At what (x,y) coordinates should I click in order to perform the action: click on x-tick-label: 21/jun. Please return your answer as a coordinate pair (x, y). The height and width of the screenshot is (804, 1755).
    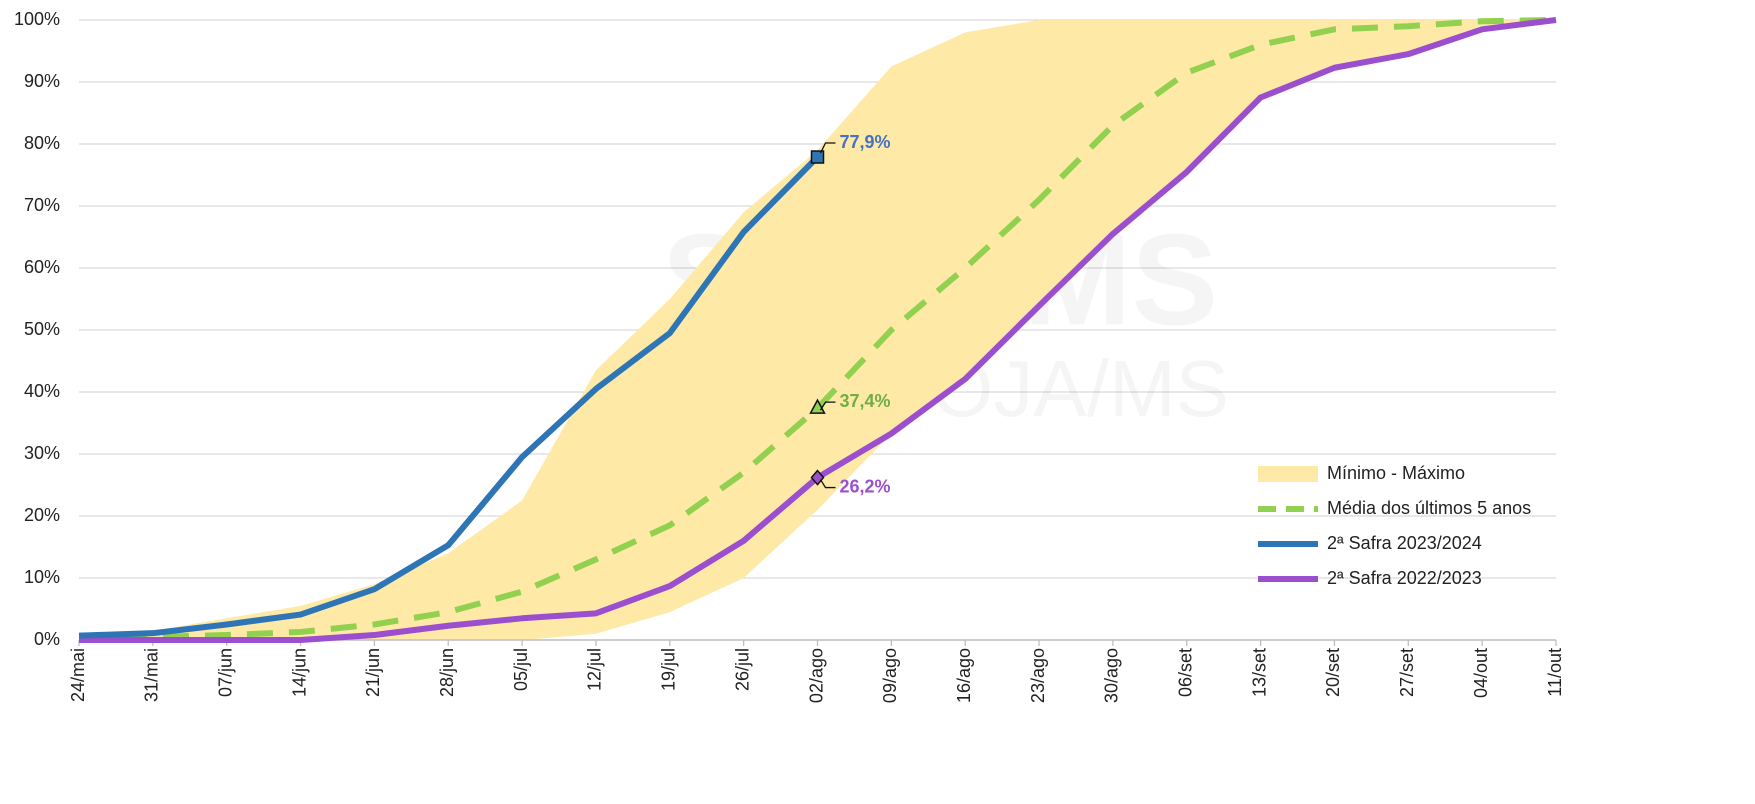
    Looking at the image, I should click on (373, 672).